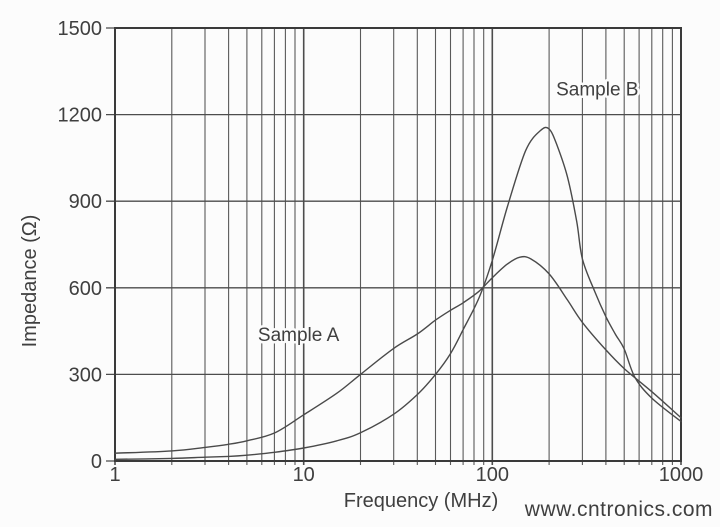  I want to click on series-label-sample-a: Sample A, so click(299, 335).